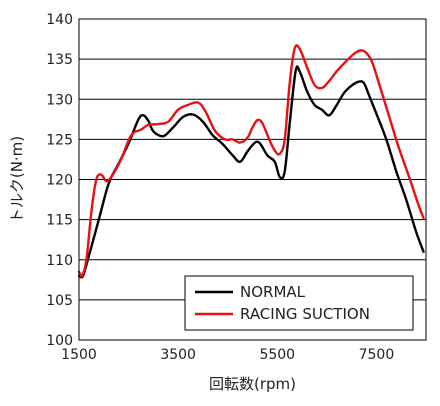 Image resolution: width=440 pixels, height=406 pixels. Describe the element at coordinates (377, 355) in the screenshot. I see `x-tick-label: 7500` at that location.